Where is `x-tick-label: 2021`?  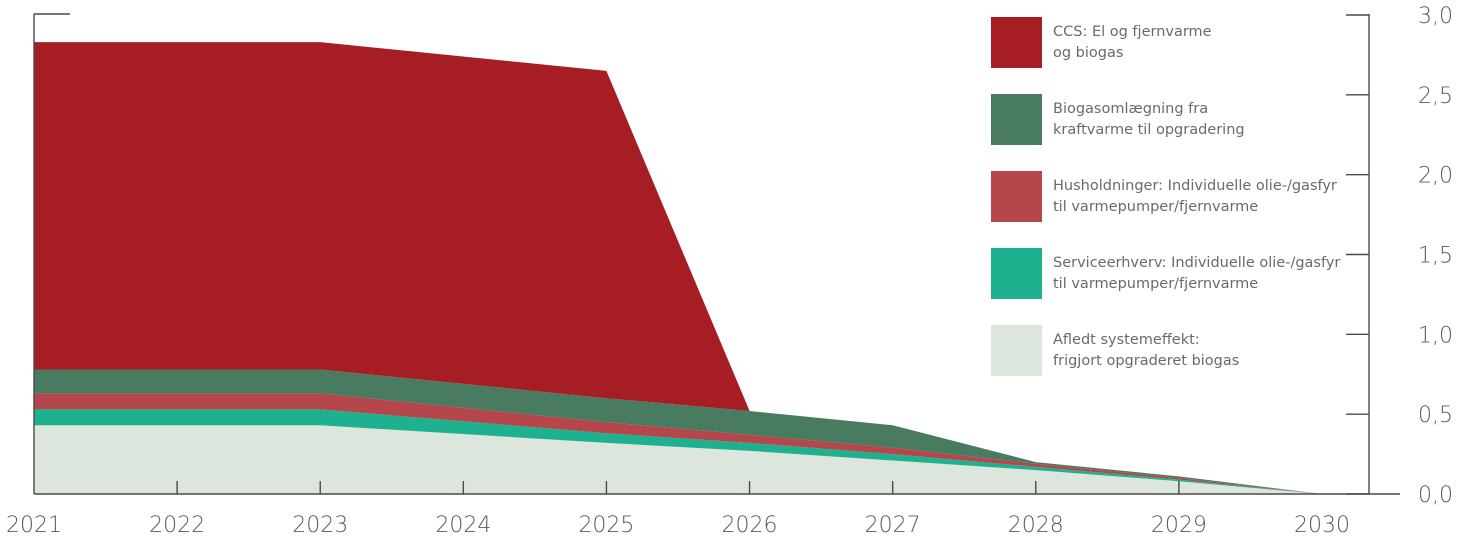
x-tick-label: 2021 is located at coordinates (34, 525).